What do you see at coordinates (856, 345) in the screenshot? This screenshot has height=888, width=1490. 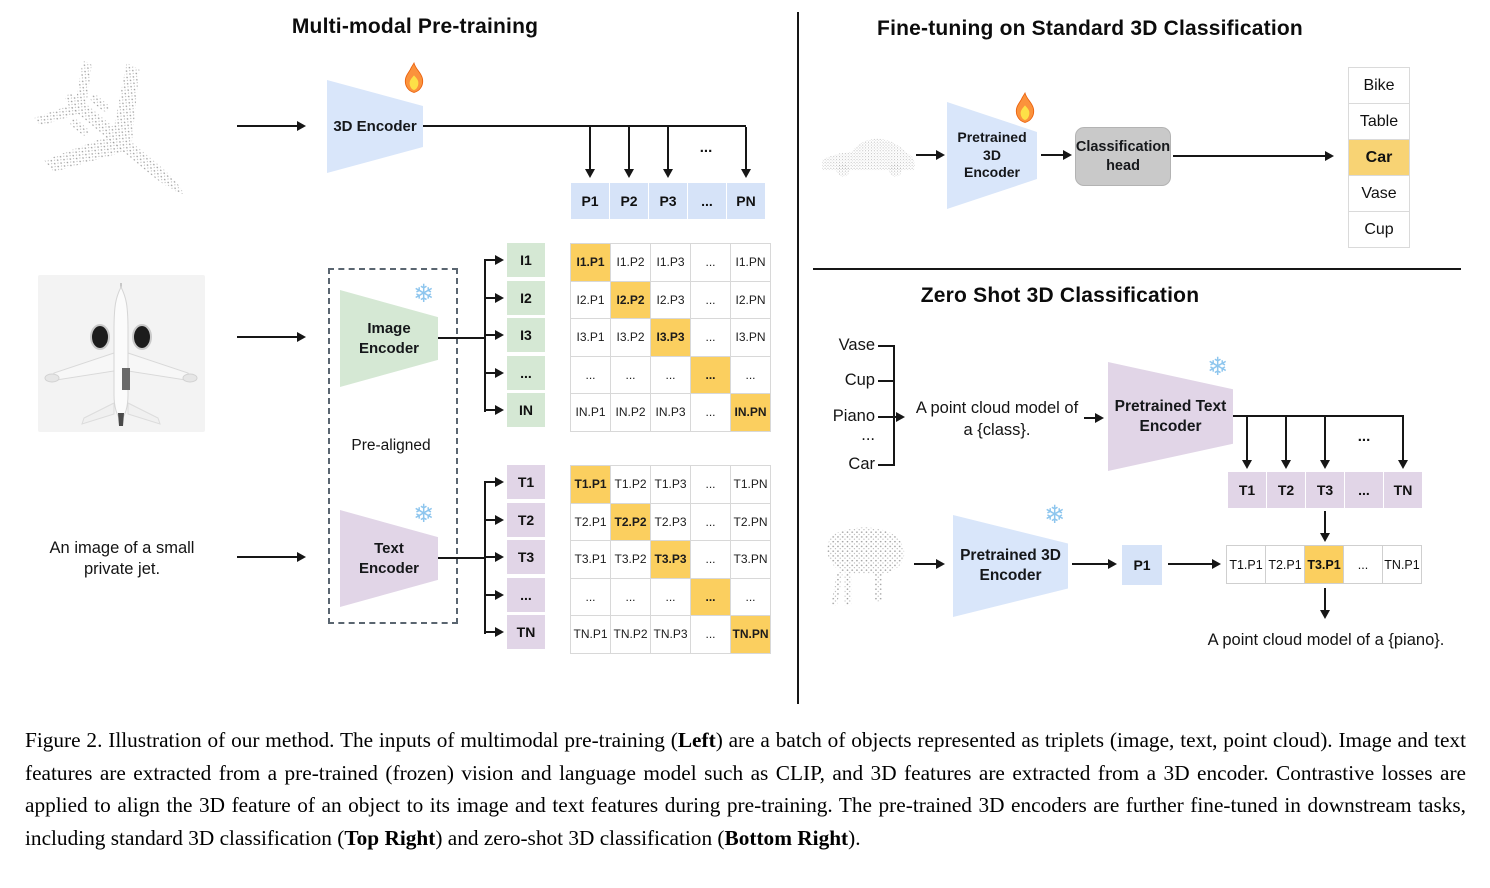 I see `class-name: Vase` at bounding box center [856, 345].